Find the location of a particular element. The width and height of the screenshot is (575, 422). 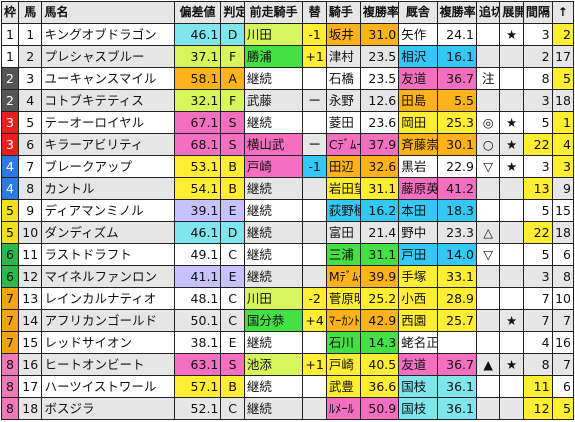

row-oikiri: ○ is located at coordinates (488, 144).